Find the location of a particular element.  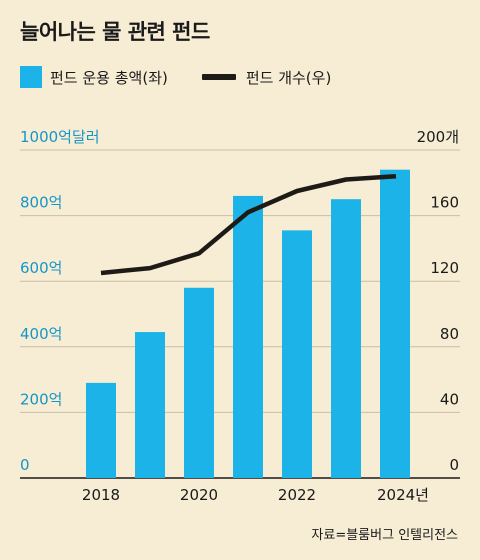

legend-bar-swatch is located at coordinates (31, 77).